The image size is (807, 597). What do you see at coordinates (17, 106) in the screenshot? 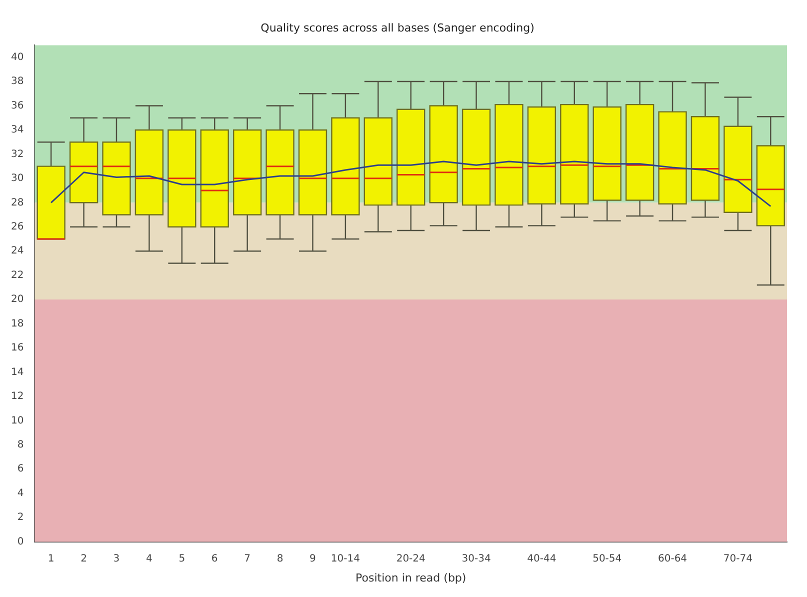
I see `y-tick-label: 36` at bounding box center [17, 106].